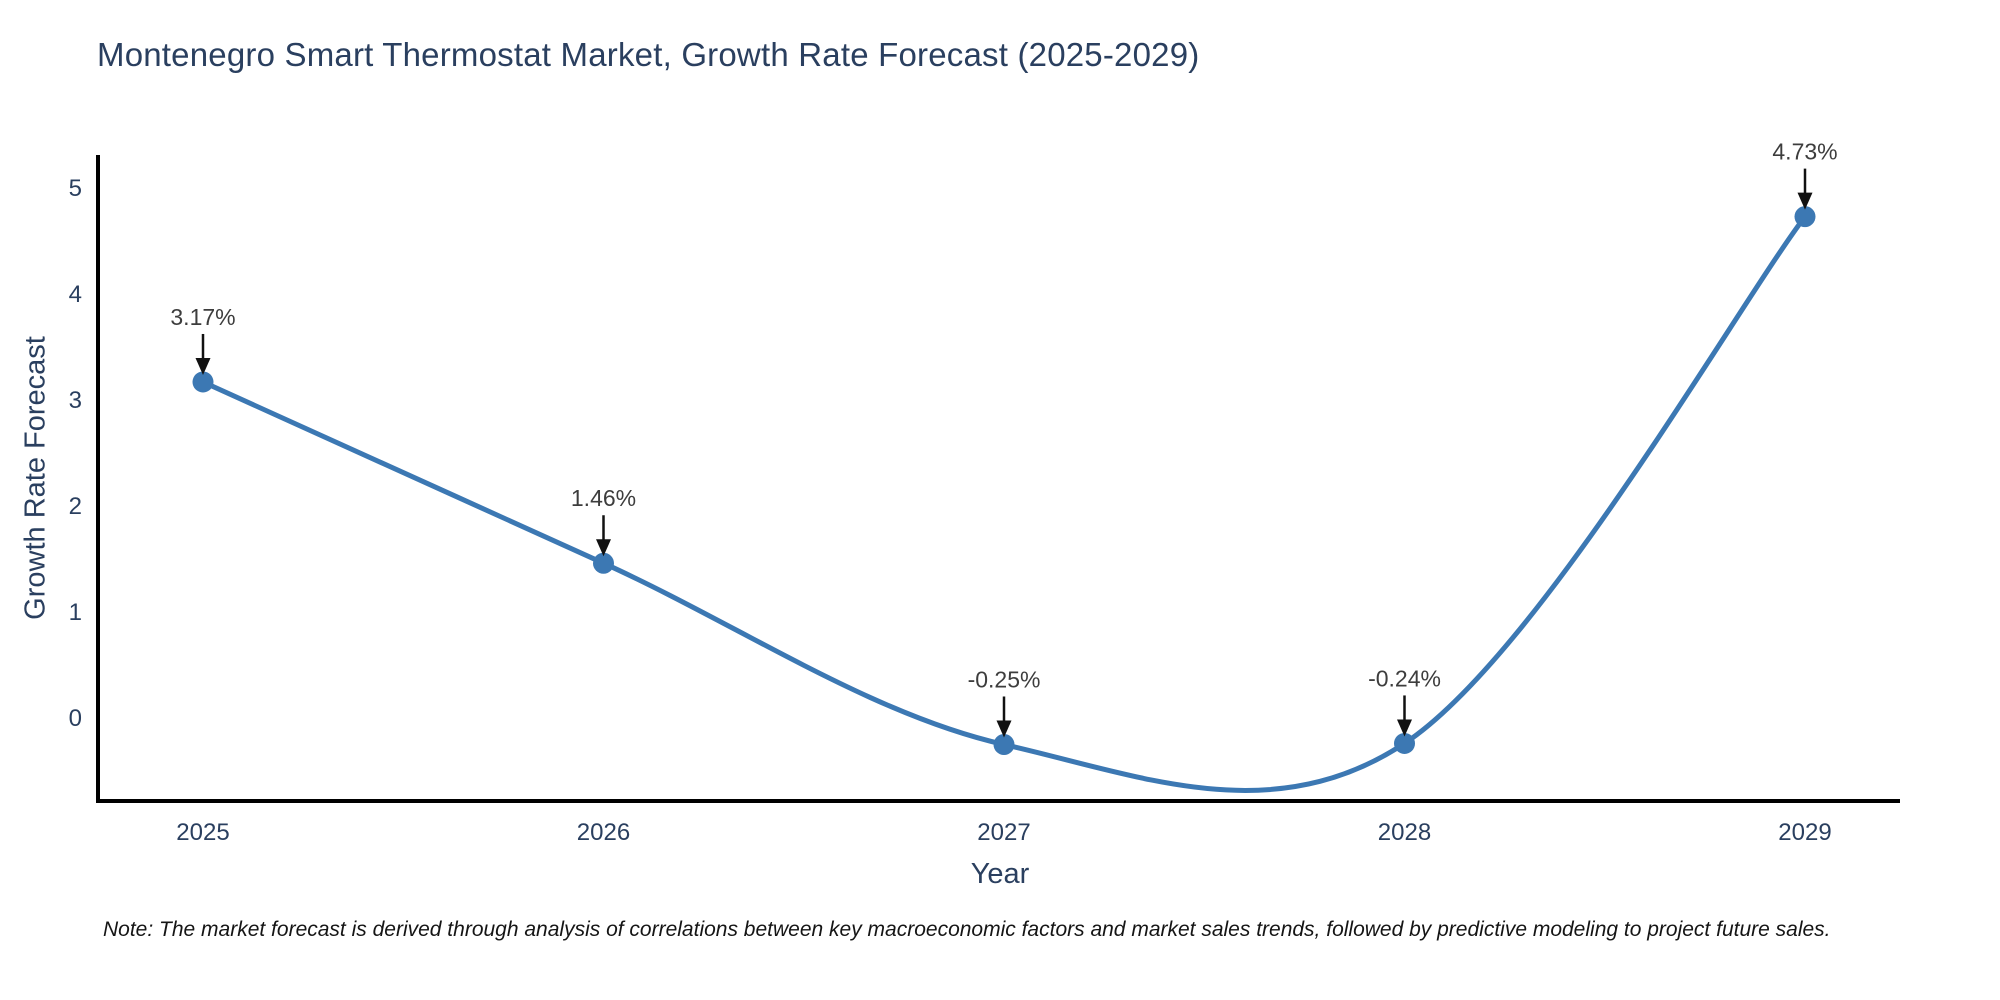 The width and height of the screenshot is (2000, 1000). I want to click on y-tick-label: 4, so click(75, 294).